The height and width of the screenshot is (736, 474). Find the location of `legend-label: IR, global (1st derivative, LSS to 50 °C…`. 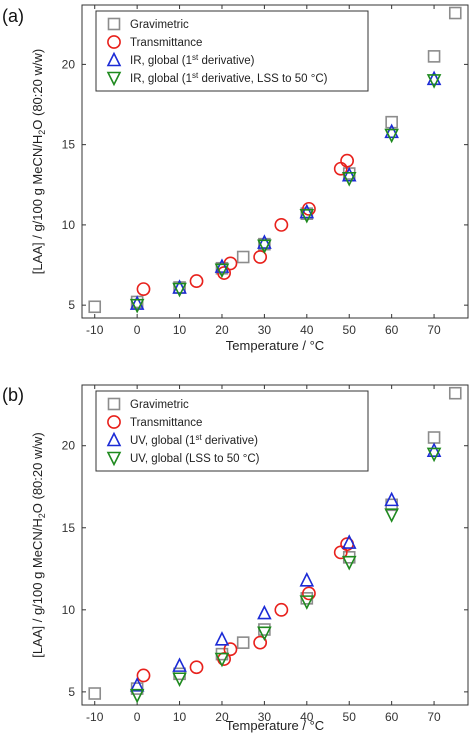

legend-label: IR, global (1st derivative, LSS to 50 °C… is located at coordinates (229, 78).